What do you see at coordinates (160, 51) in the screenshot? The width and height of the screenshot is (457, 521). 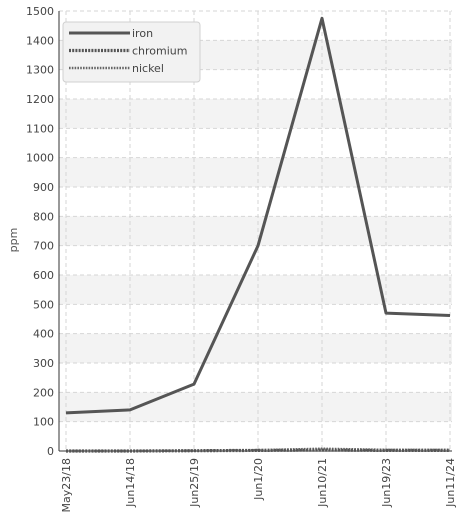 I see `legend-label-chromium: chromium` at bounding box center [160, 51].